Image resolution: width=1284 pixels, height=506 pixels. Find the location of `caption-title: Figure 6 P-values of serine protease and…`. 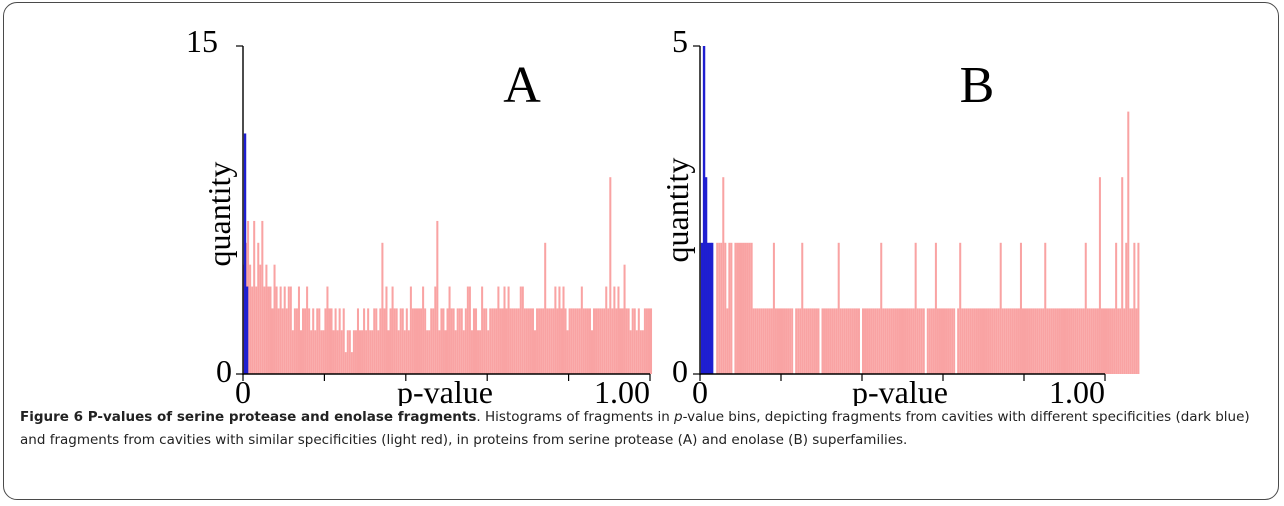

caption-title: Figure 6 P-values of serine protease and… is located at coordinates (248, 417).